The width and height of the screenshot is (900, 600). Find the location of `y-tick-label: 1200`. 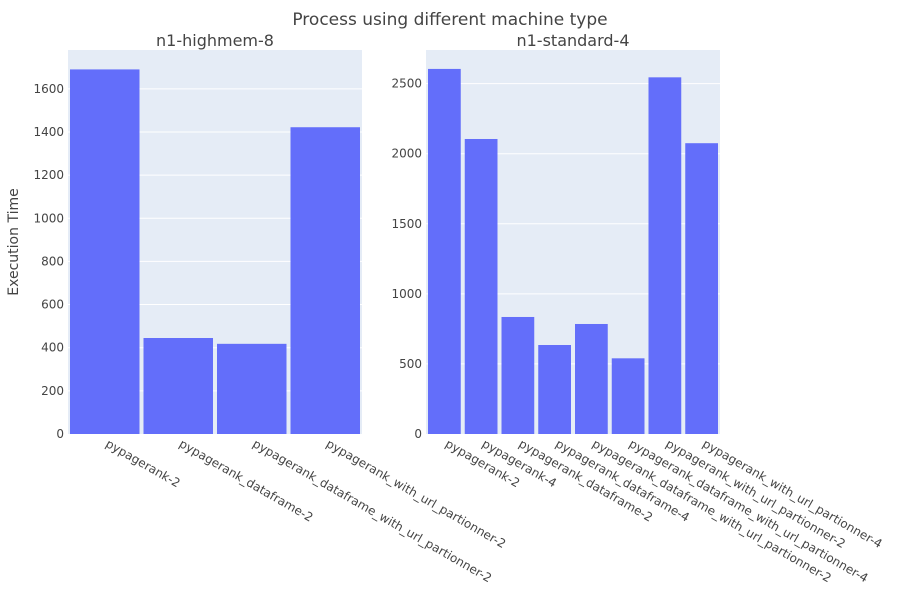

y-tick-label: 1200 is located at coordinates (48, 175).